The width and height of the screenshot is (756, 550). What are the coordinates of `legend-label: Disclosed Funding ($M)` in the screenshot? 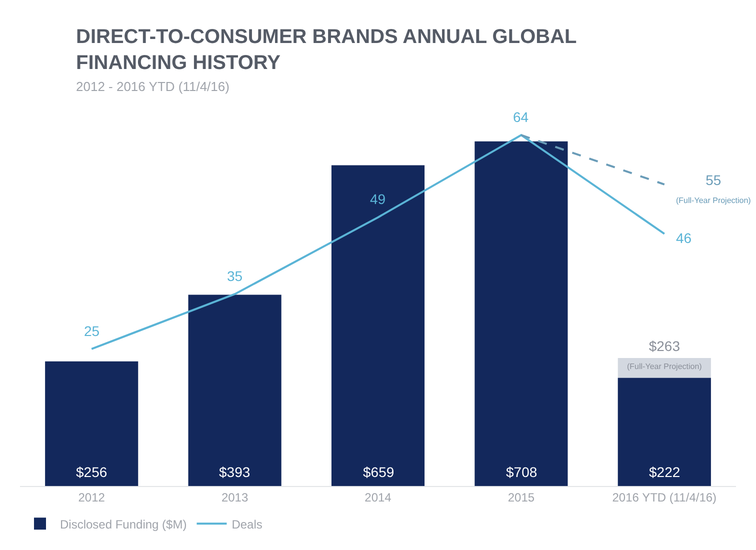 It's located at (123, 524).